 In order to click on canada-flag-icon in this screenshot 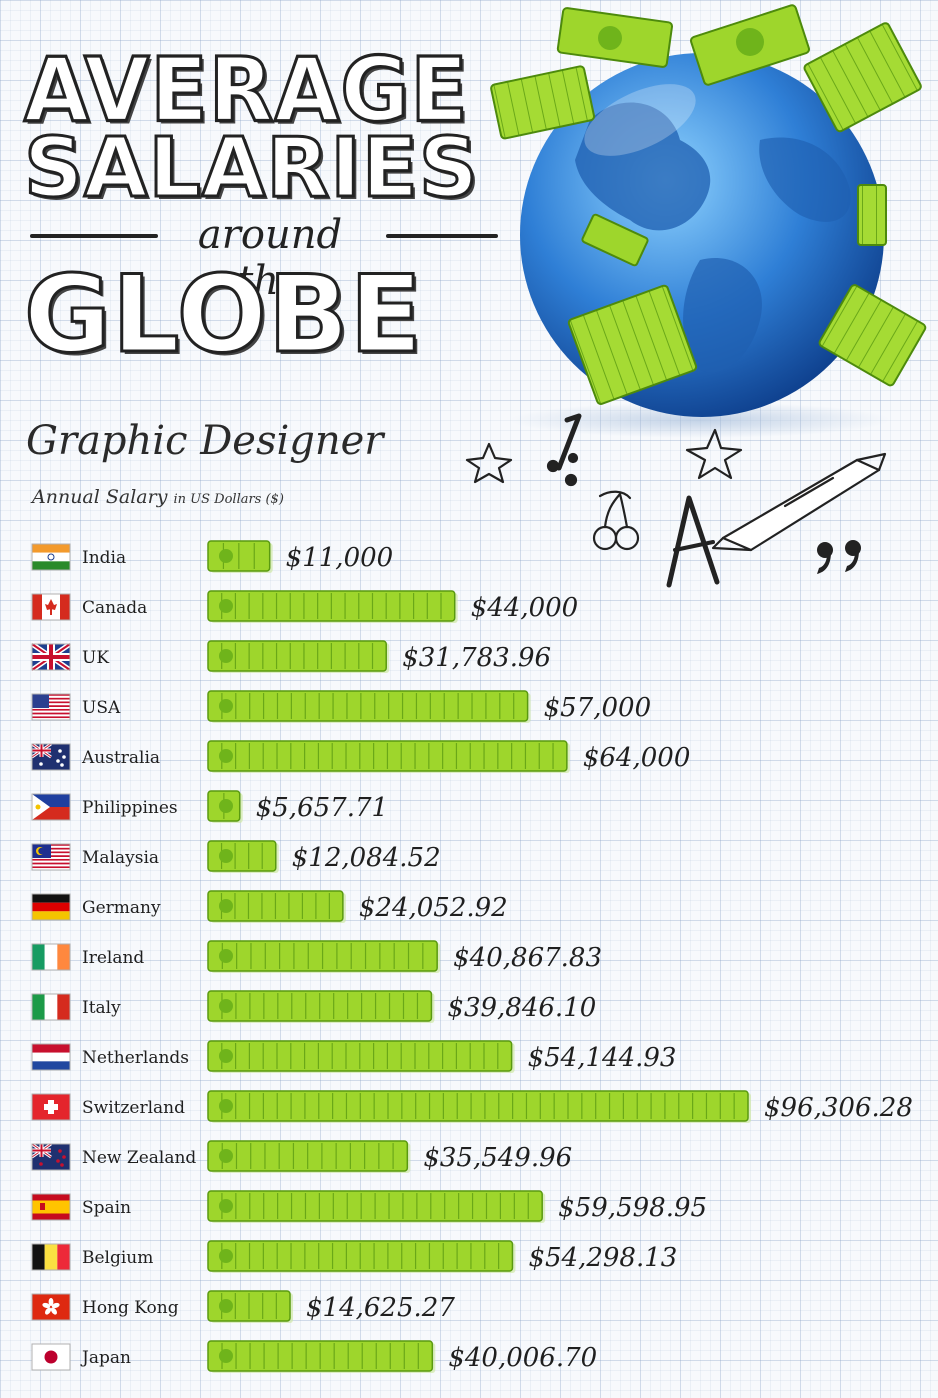, I will do `click(51, 607)`.